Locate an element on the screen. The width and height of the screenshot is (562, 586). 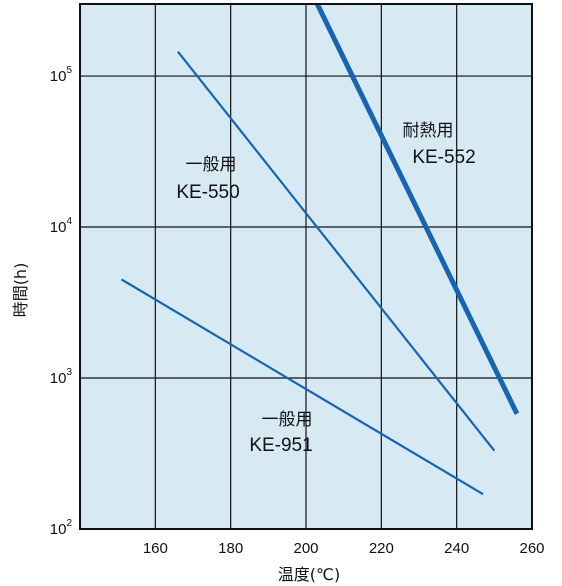
x-tick-label: 240 is located at coordinates (456, 548).